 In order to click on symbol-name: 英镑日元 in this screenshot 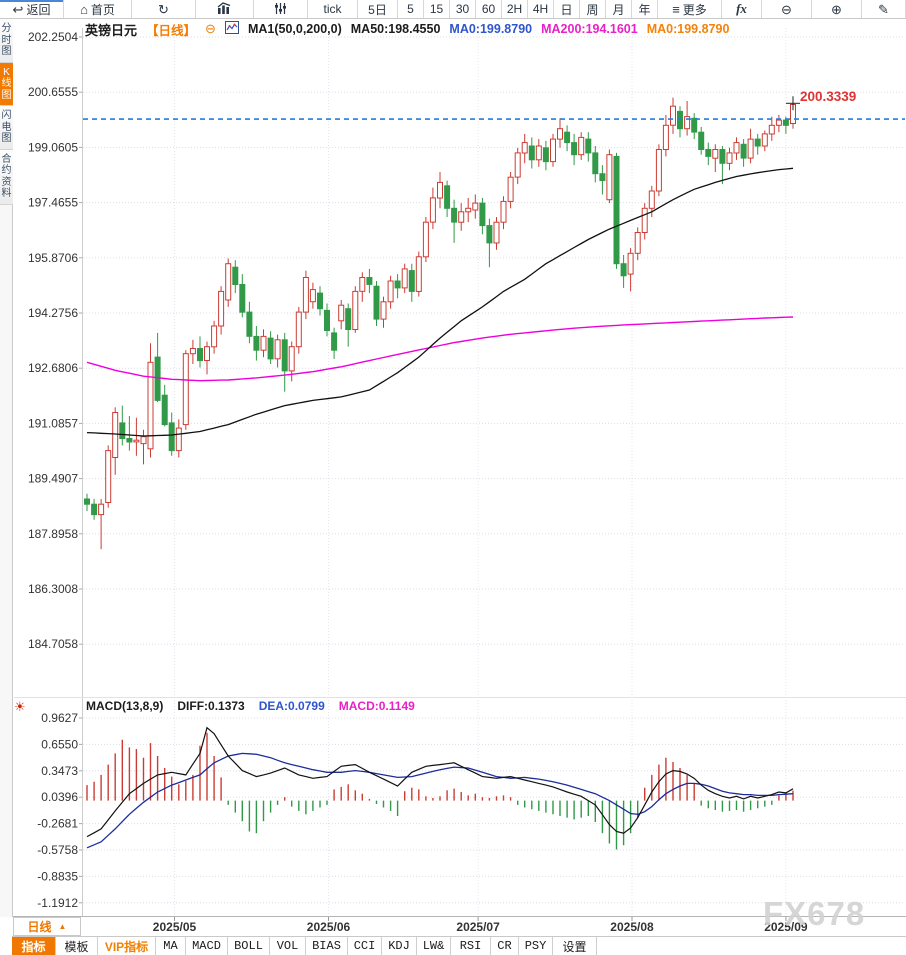, I will do `click(111, 30)`.